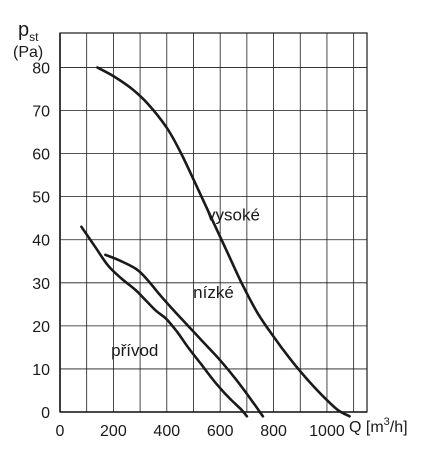 Image resolution: width=438 pixels, height=456 pixels. Describe the element at coordinates (134, 350) in the screenshot. I see `curve-label: přívod` at that location.